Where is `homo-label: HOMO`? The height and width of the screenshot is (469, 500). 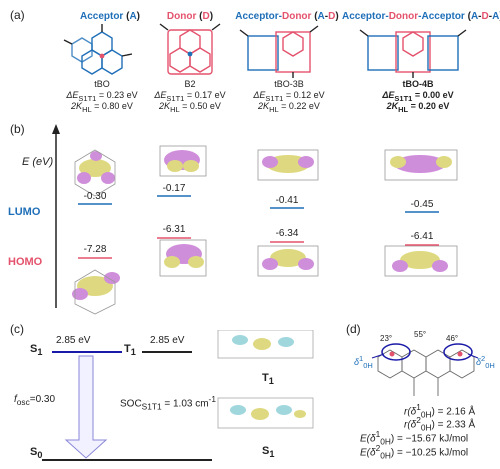 homo-label: HOMO is located at coordinates (25, 262).